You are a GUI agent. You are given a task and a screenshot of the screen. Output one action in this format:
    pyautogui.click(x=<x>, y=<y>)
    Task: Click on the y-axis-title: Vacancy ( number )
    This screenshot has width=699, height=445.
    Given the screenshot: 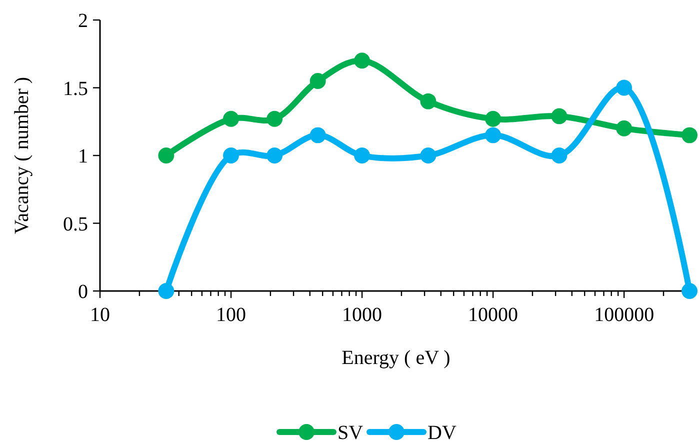 What is the action you would take?
    pyautogui.click(x=22, y=155)
    